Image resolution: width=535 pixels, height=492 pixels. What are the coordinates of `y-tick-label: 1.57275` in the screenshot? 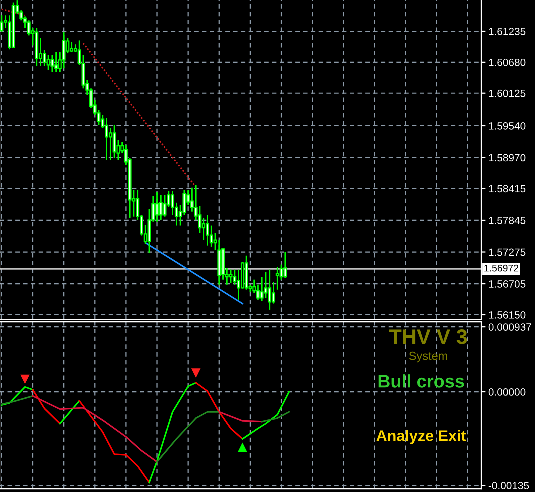 It's located at (507, 252).